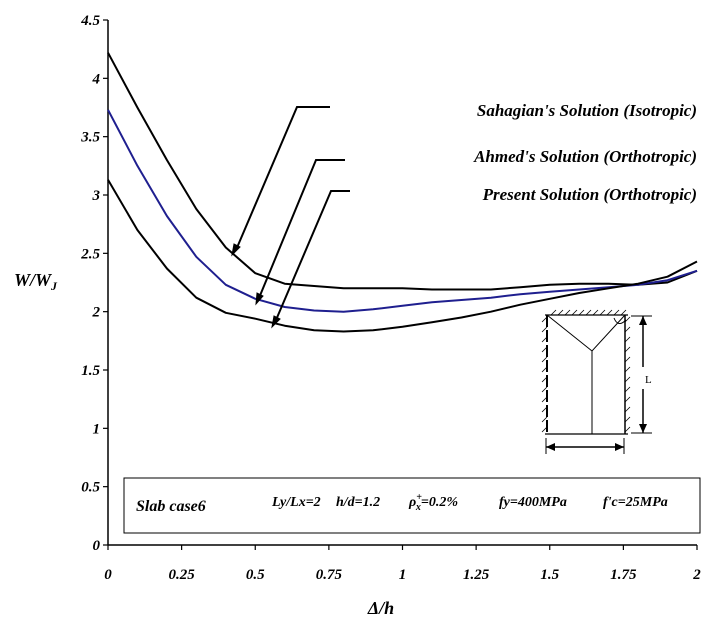  Describe the element at coordinates (329, 575) in the screenshot. I see `x-tick-label: 0.75` at that location.